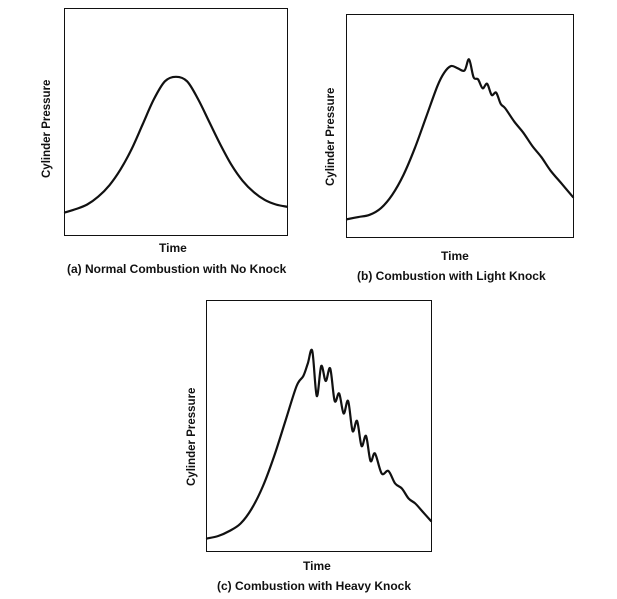  I want to click on caption-a: (a) Normal Combustion with No Knock, so click(177, 269).